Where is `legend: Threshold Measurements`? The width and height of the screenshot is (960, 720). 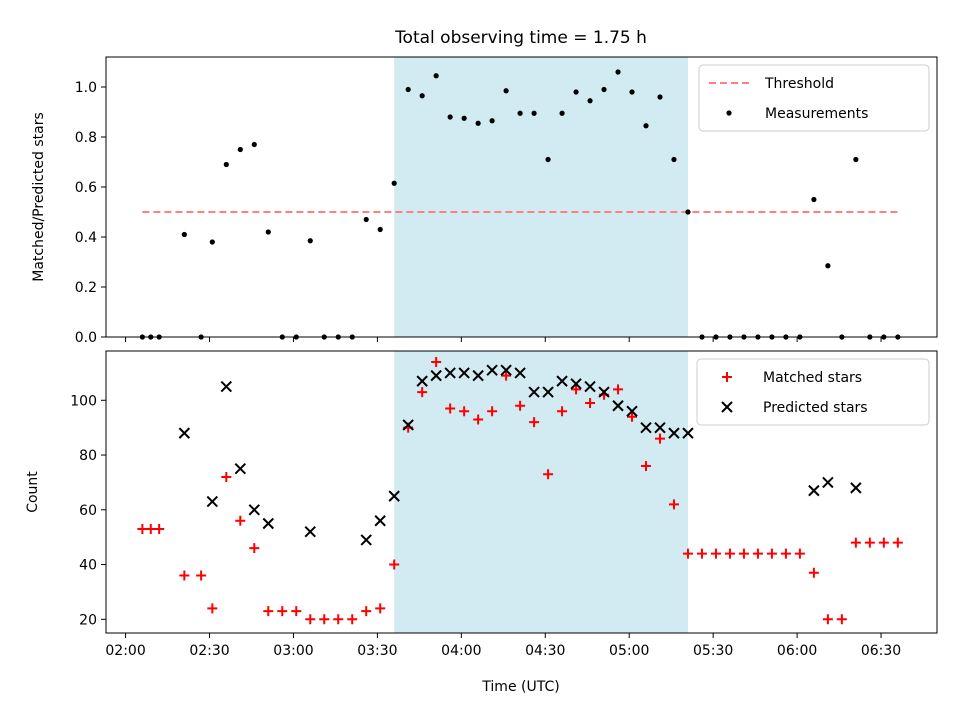
legend: Threshold Measurements is located at coordinates (814, 98).